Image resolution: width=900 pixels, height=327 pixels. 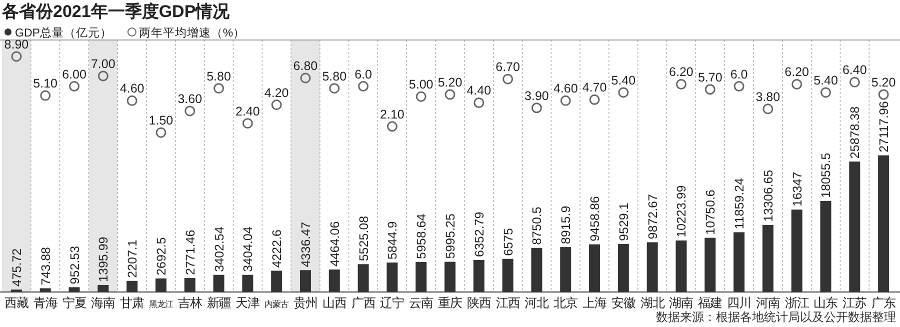 I want to click on legend-label: 两年平均增速（%）, so click(x=192, y=33).